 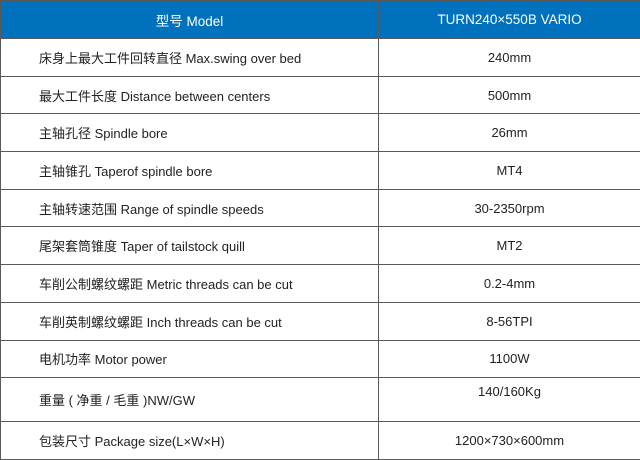 I want to click on spec-label: 车削公制螺纹螺距 Metric threads can be cut, so click(x=190, y=284).